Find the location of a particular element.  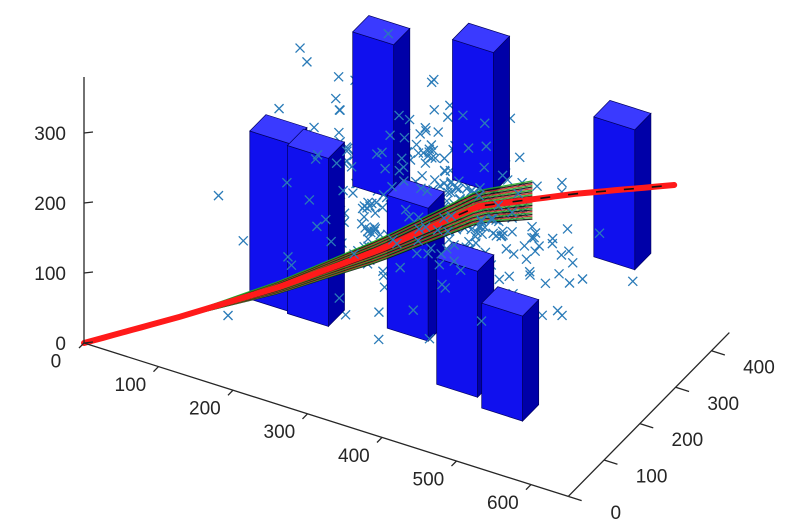

y-tick-label: 0 is located at coordinates (615, 513).